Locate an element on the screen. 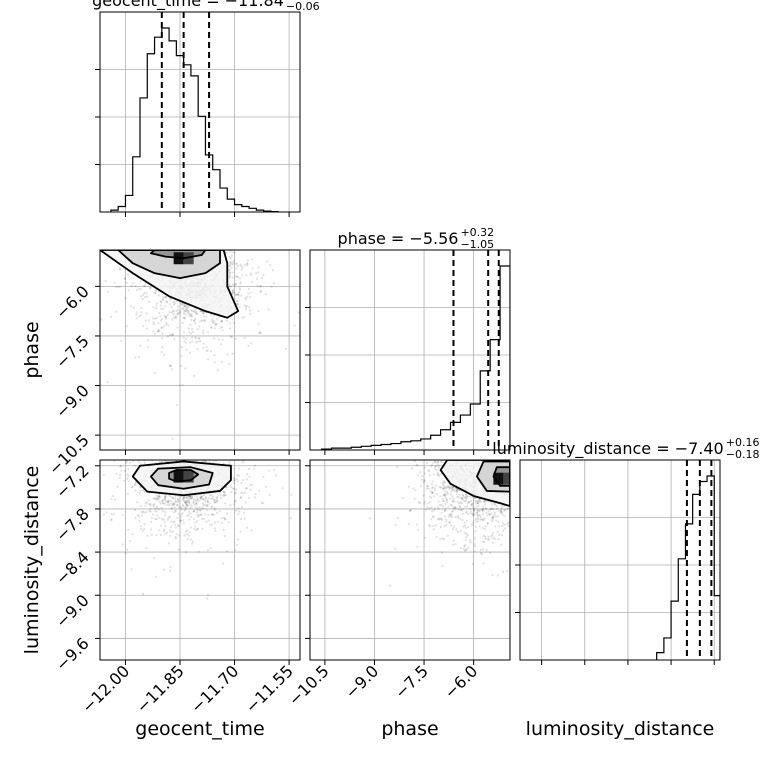  panel-geocent_time-vs-luminosity_distance-peak-cell is located at coordinates (188, 476).